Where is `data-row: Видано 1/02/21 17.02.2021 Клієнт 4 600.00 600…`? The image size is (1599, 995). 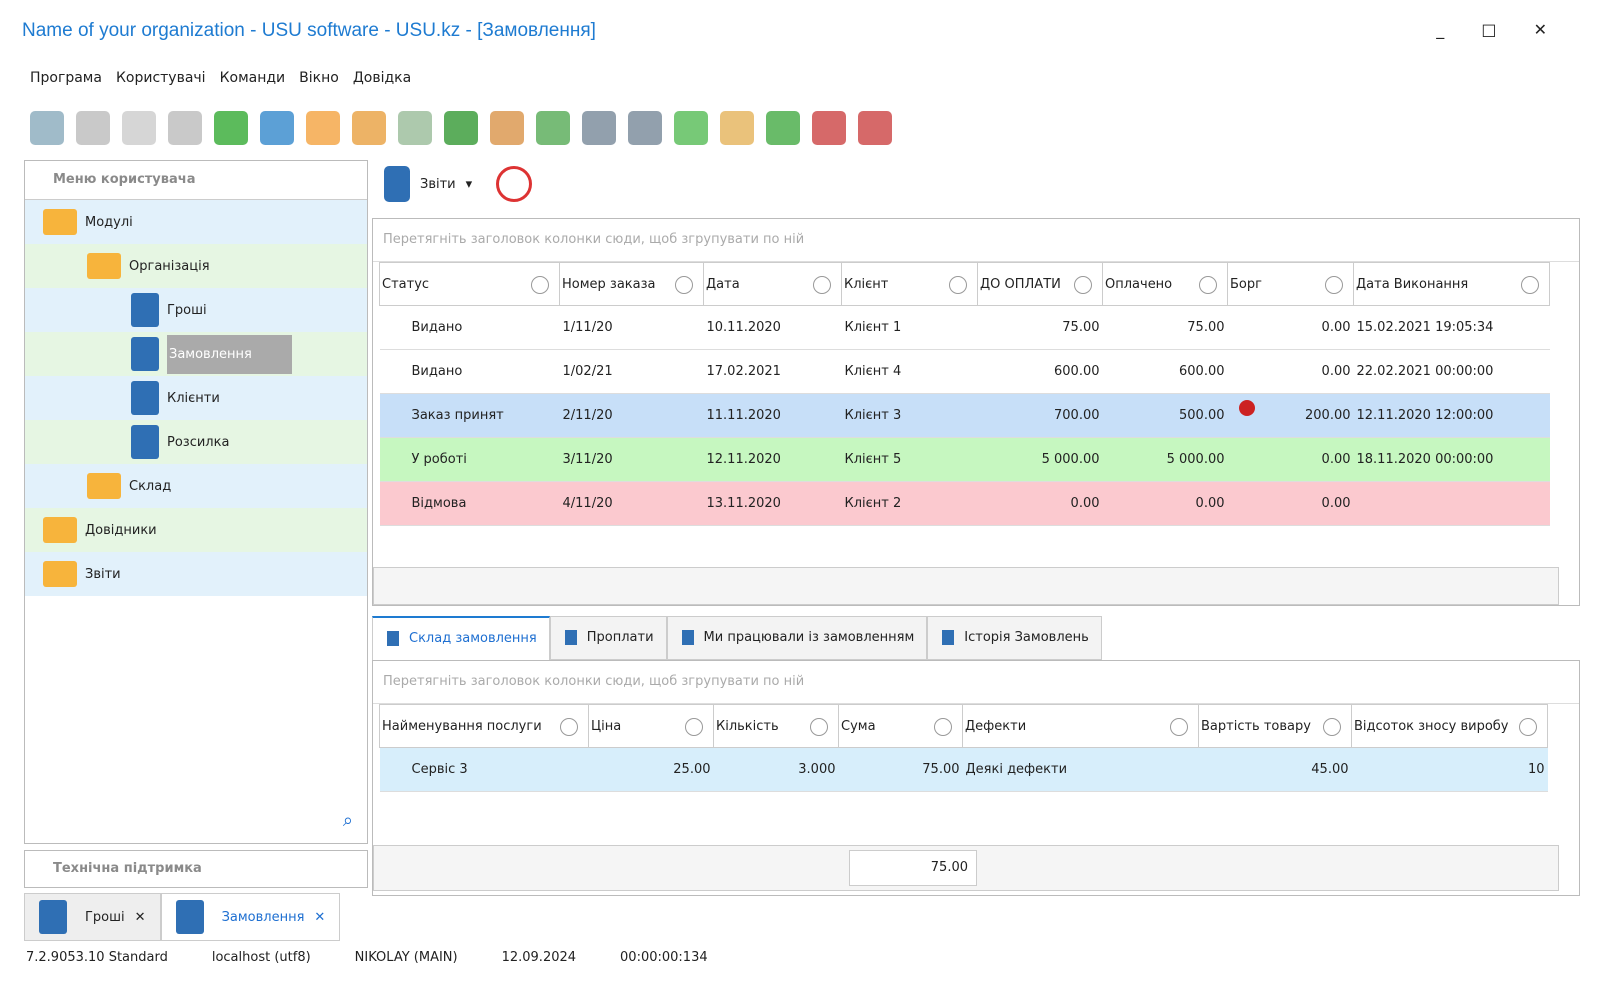 data-row: Видано 1/02/21 17.02.2021 Клієнт 4 600.00 600… is located at coordinates (964, 371).